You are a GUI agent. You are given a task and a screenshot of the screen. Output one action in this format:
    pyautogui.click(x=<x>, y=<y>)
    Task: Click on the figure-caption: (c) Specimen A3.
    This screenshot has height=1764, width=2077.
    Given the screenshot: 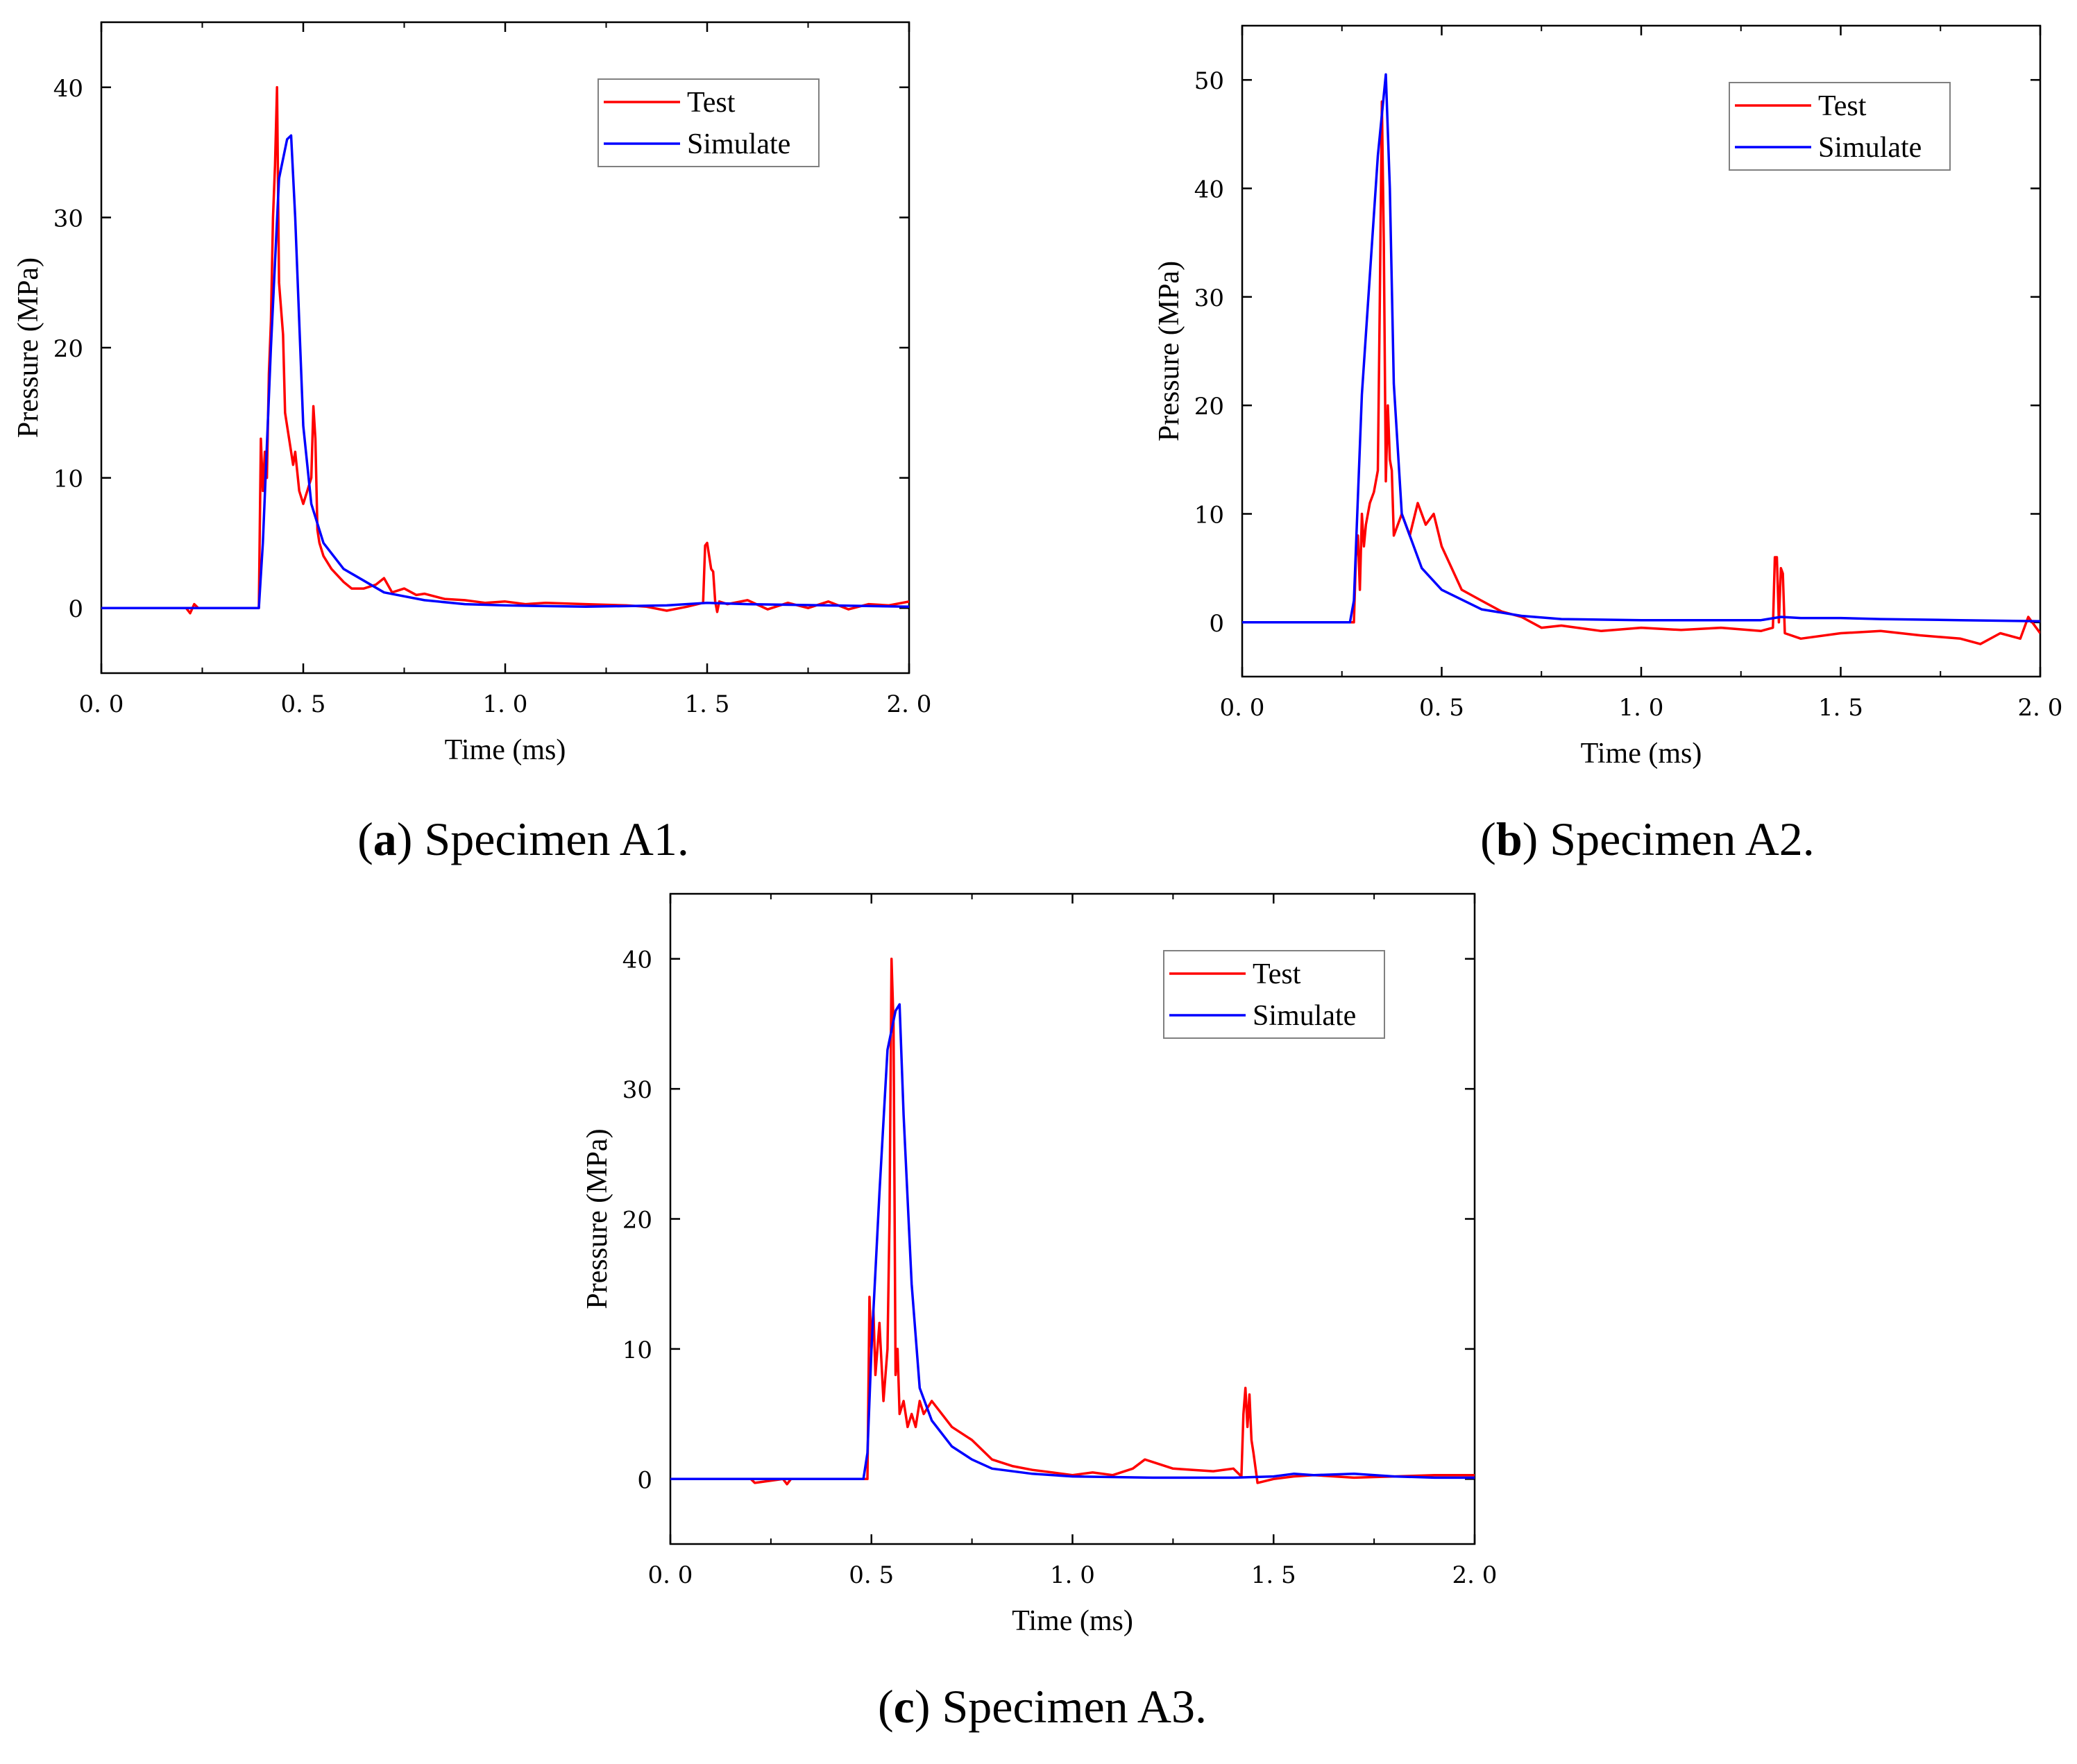 What is the action you would take?
    pyautogui.click(x=1042, y=1707)
    